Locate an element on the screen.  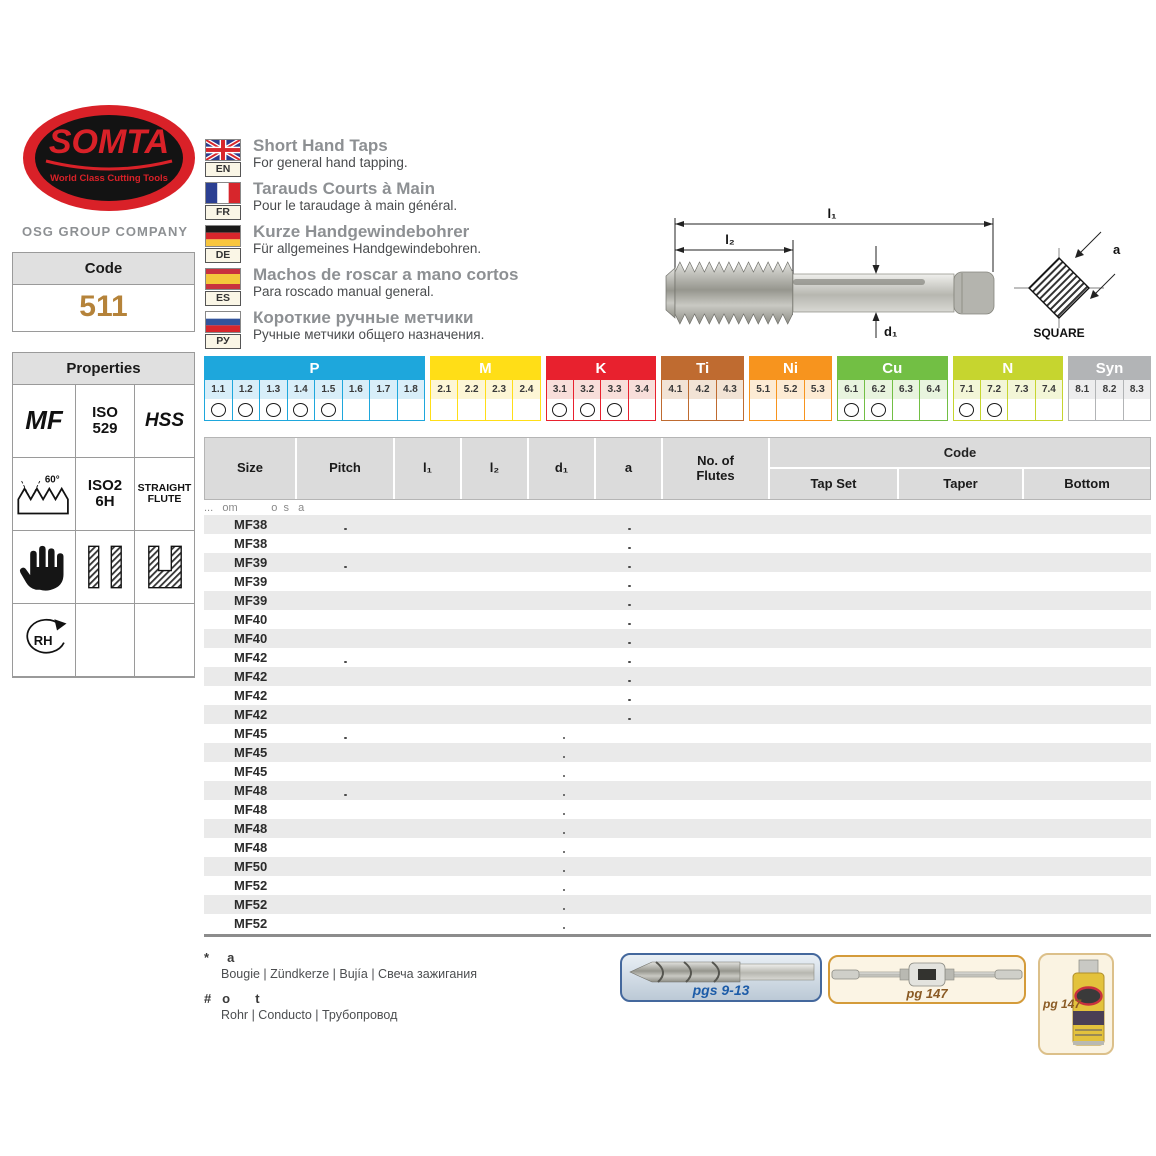
material-grade-cell: 2.1 is located at coordinates (445, 389).